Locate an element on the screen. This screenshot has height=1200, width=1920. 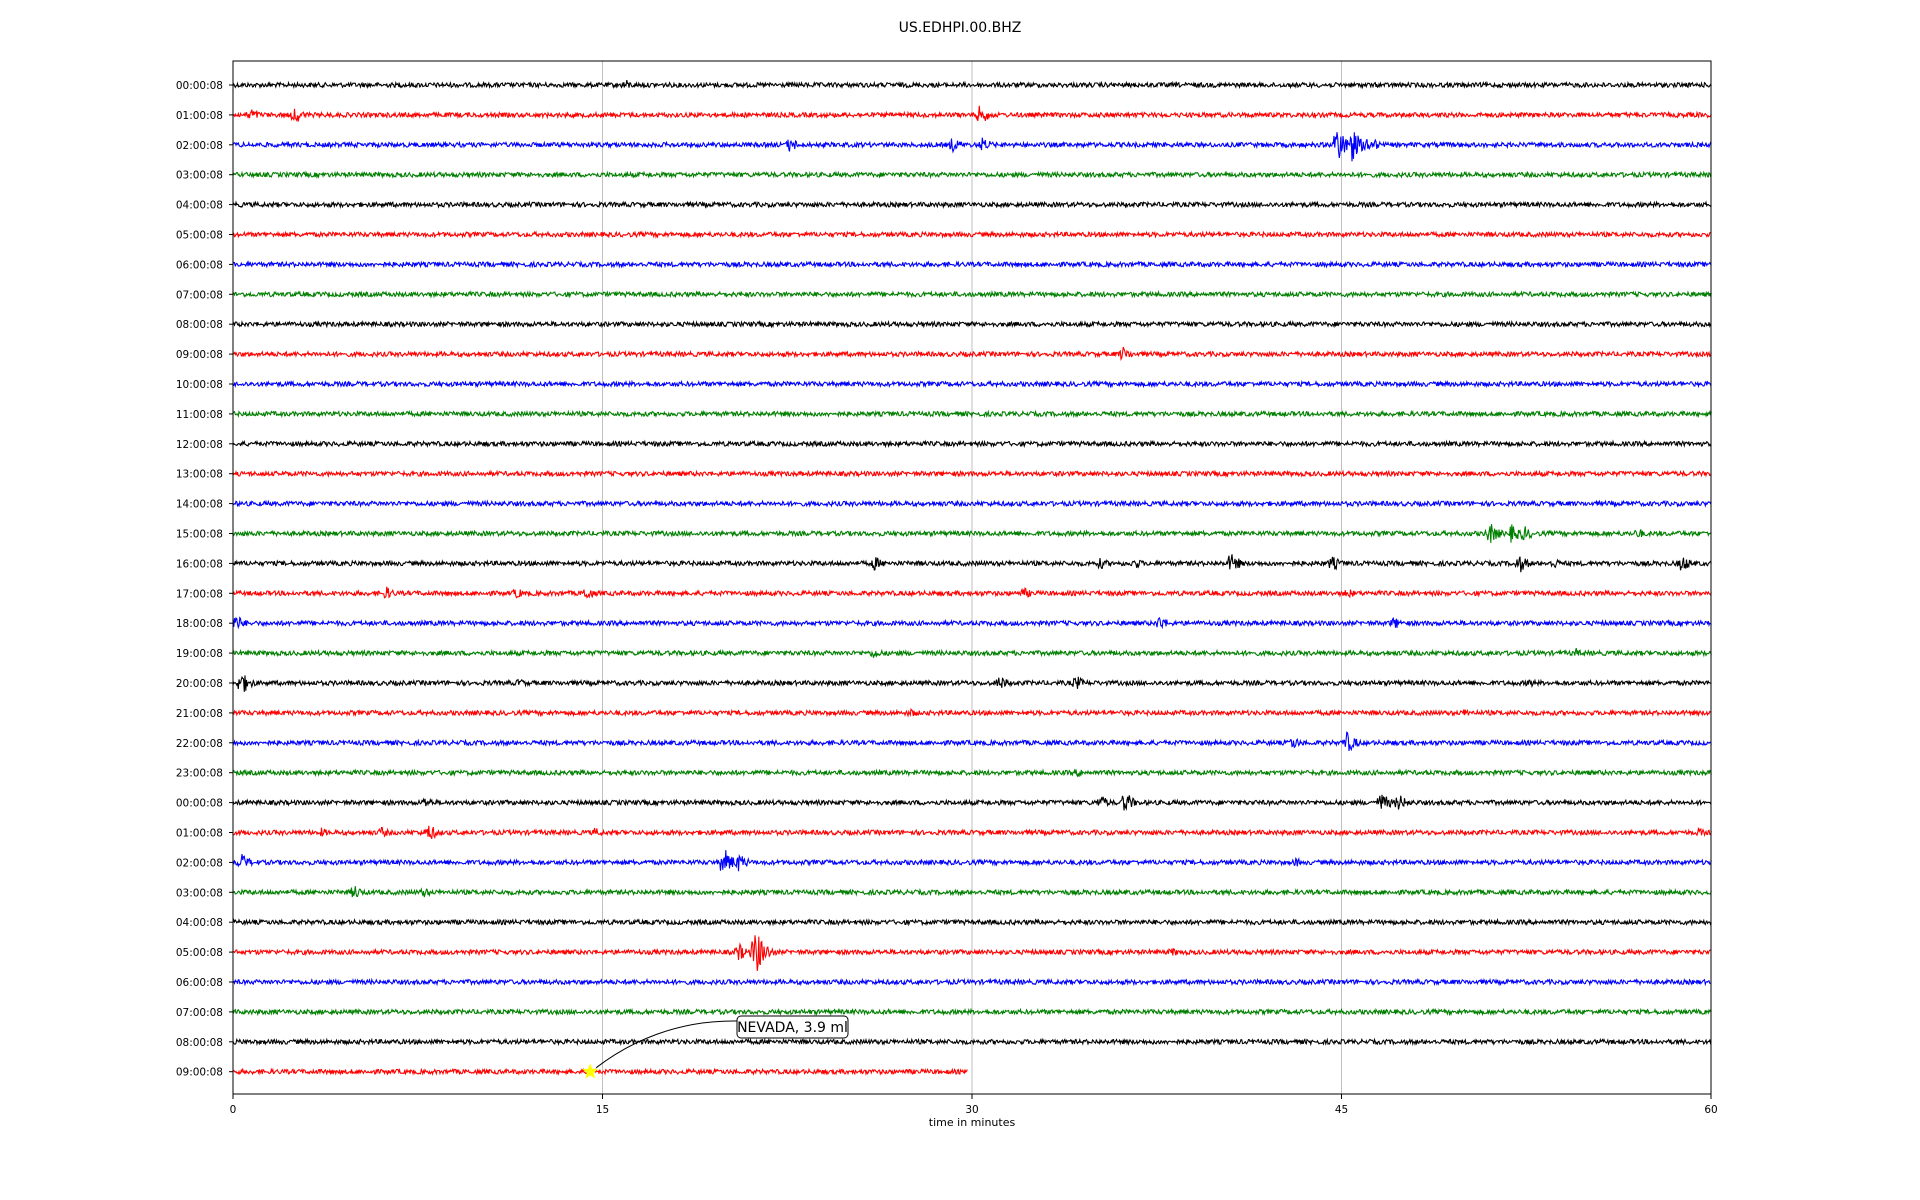
row-time-label: 14:00:08 is located at coordinates (199, 505).